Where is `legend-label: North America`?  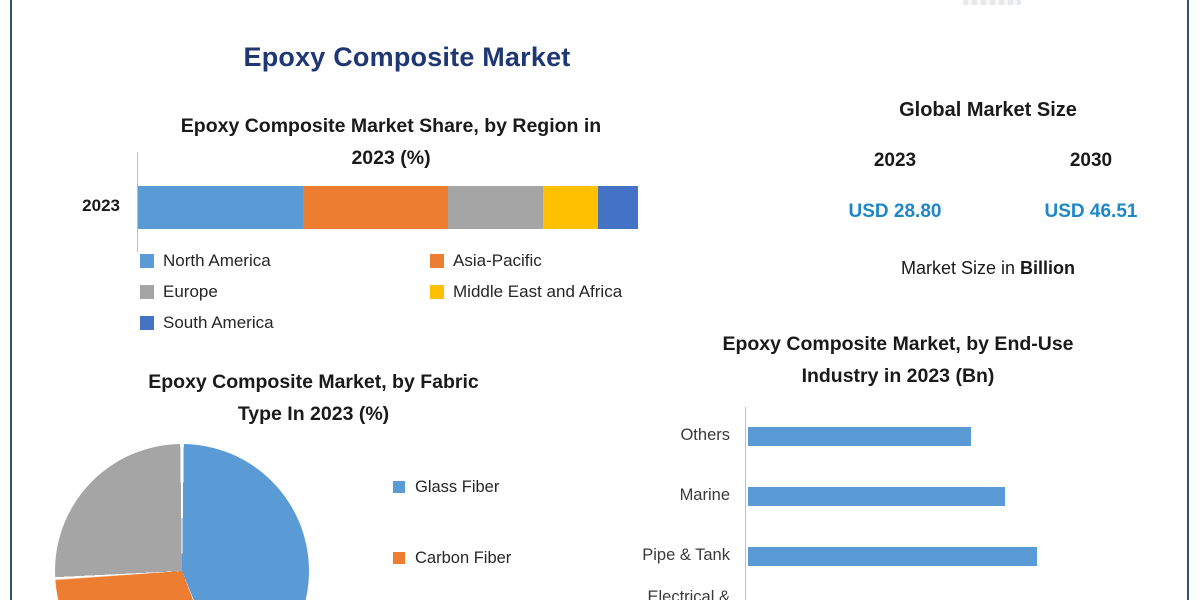
legend-label: North America is located at coordinates (217, 260).